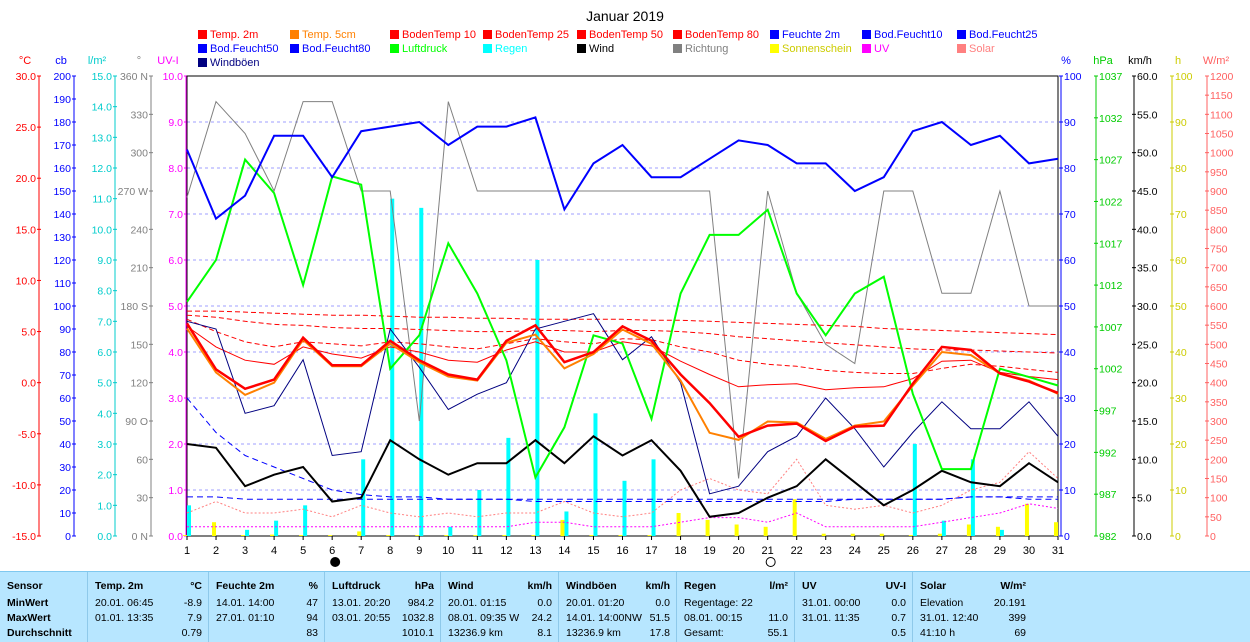 This screenshot has width=1250, height=642. I want to click on axis-unit-label: km/h, so click(1140, 61).